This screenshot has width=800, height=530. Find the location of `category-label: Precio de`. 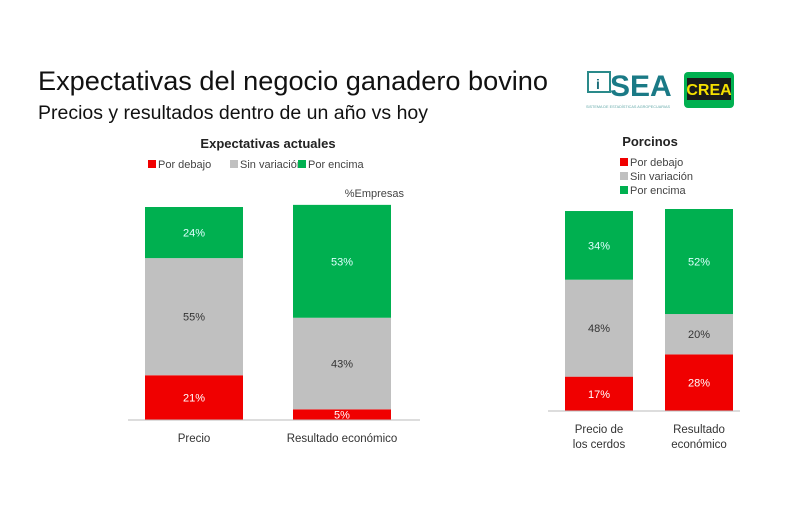

category-label: Precio de is located at coordinates (599, 430).